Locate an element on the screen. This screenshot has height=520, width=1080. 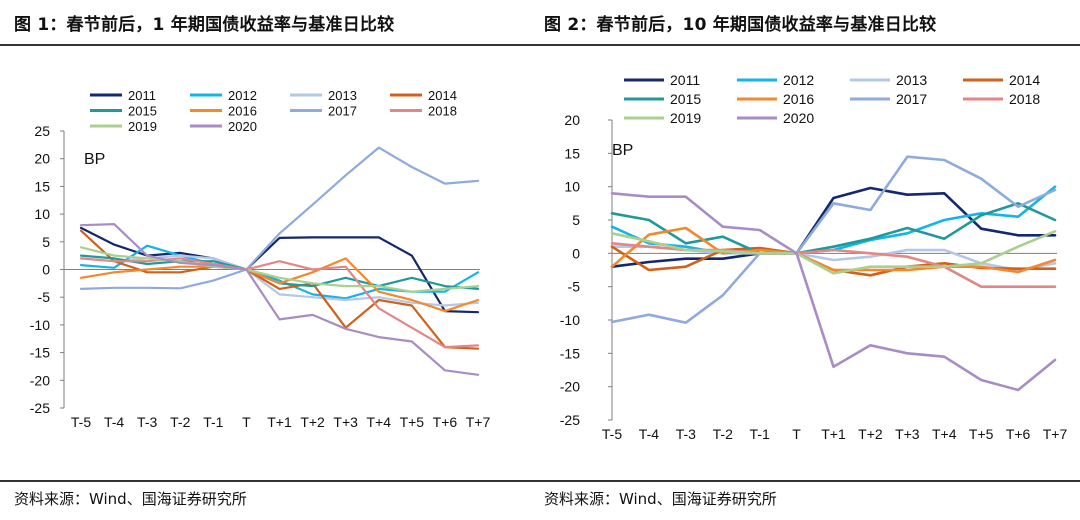
series-line-2015 is located at coordinates (833, 228).